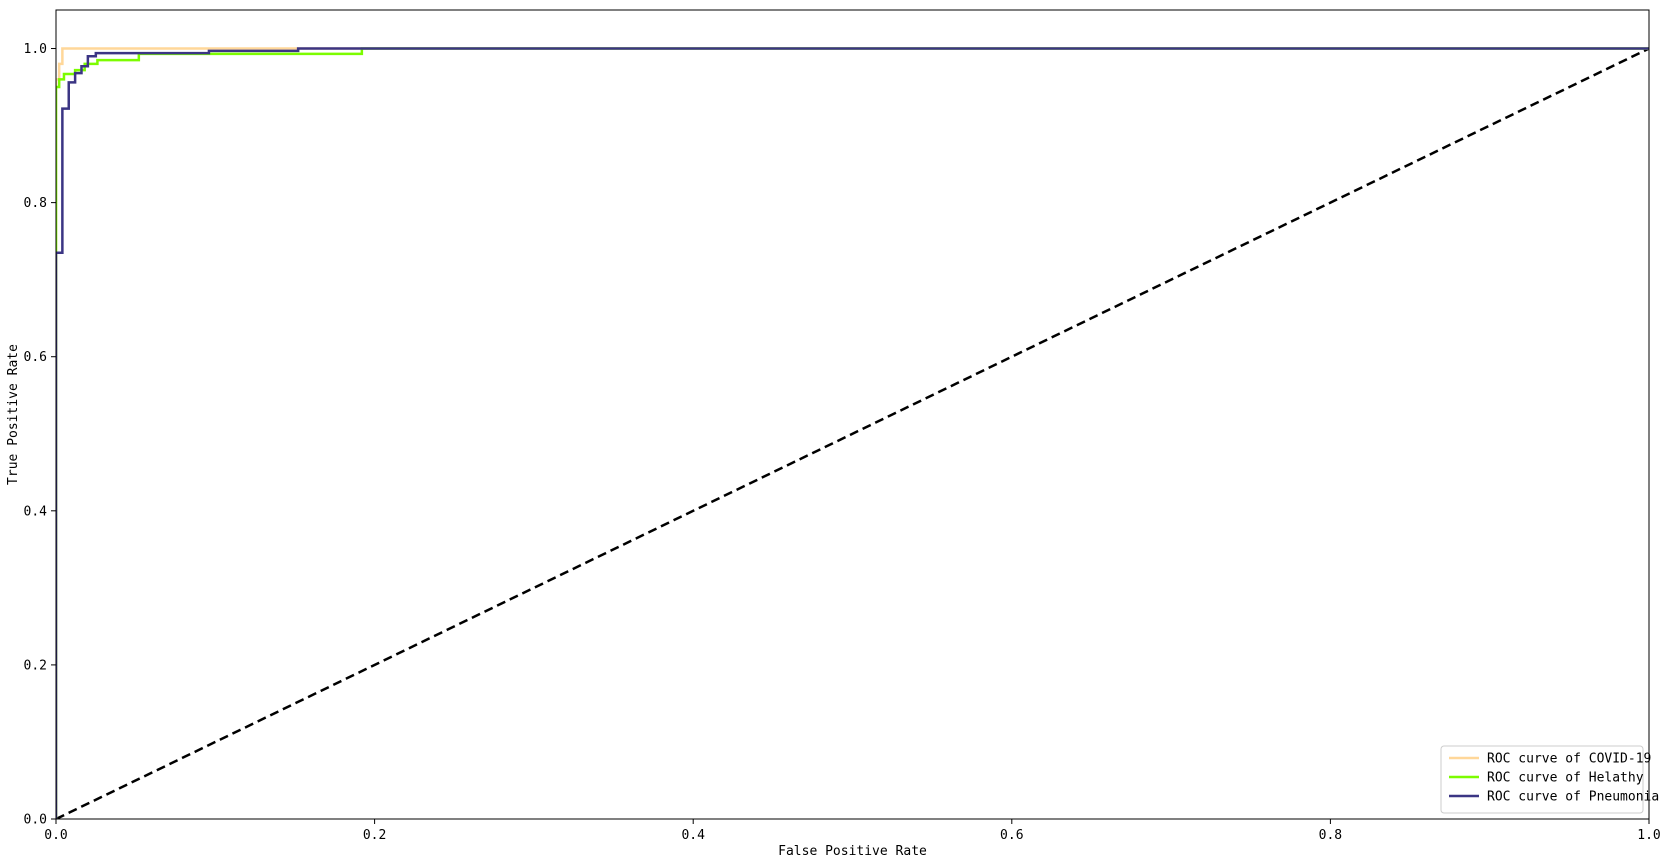 The width and height of the screenshot is (1664, 855). Describe the element at coordinates (693, 835) in the screenshot. I see `x-tick-label: 0.4` at that location.